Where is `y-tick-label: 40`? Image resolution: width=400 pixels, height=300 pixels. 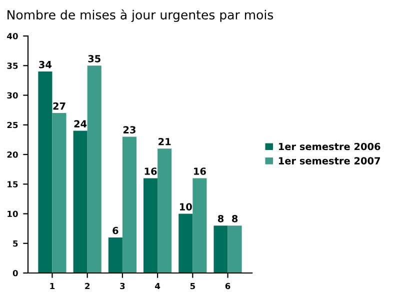 y-tick-label: 40 is located at coordinates (12, 36).